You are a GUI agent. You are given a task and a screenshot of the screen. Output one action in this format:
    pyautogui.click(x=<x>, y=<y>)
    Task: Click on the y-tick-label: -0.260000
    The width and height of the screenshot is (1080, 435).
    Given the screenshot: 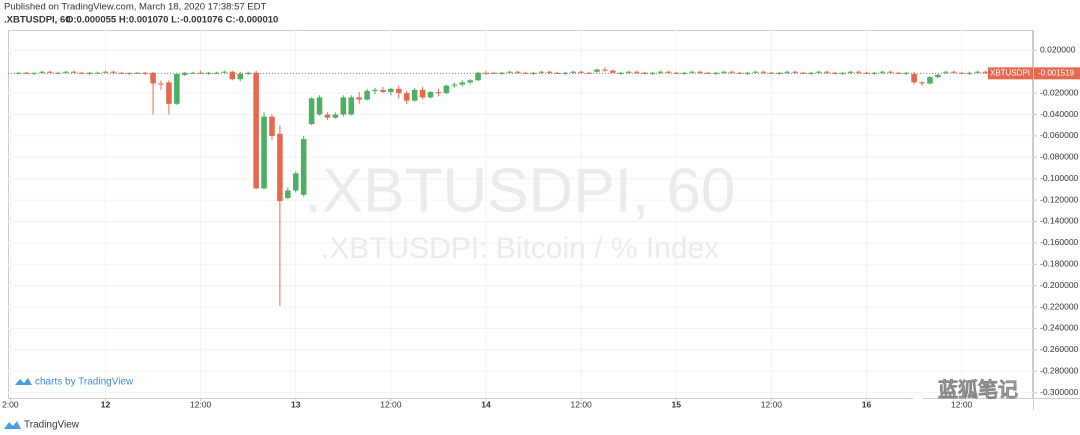 What is the action you would take?
    pyautogui.click(x=1059, y=349)
    